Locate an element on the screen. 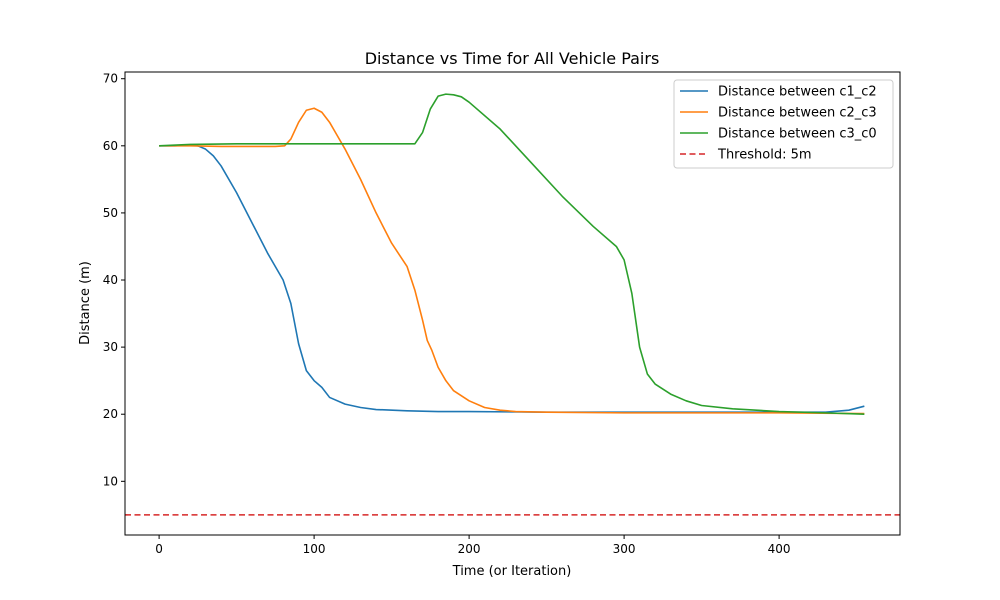 Image resolution: width=1000 pixels, height=600 pixels. y-tick-label: 10 is located at coordinates (110, 481).